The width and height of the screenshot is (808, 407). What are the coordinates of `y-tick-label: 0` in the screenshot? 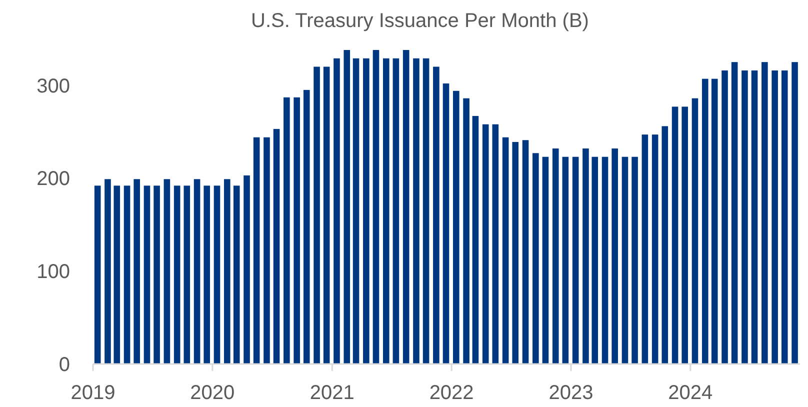 It's located at (64, 365).